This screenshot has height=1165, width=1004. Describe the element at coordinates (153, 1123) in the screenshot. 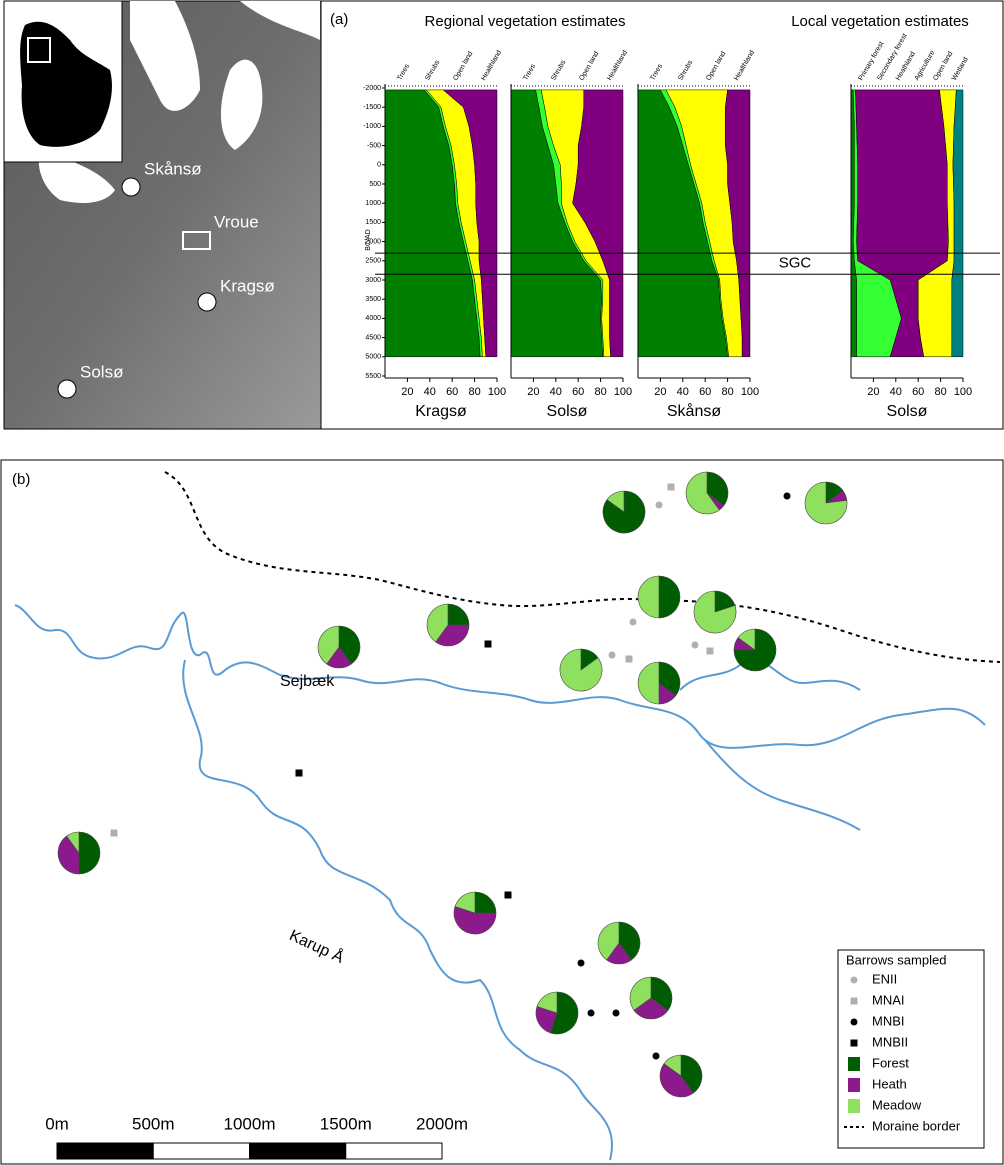

I see `scale-label: 500m` at that location.